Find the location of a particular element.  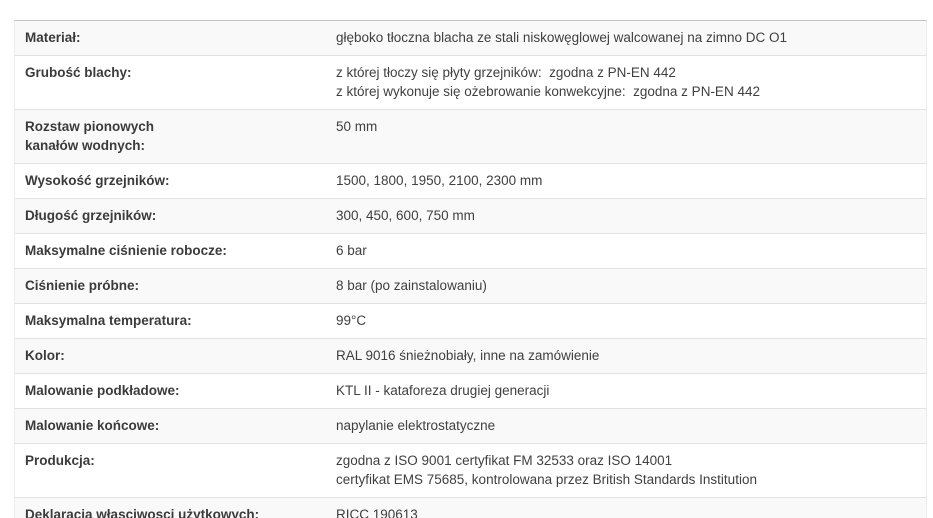

table-row: Maksymalne ciśnienie robocze: 6 bar is located at coordinates (470, 251).